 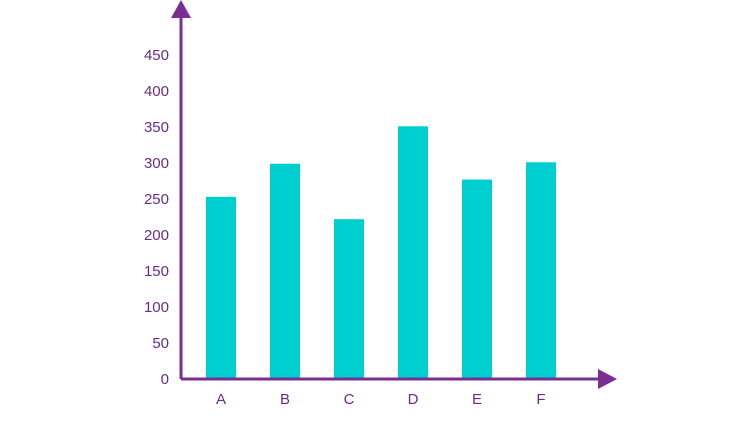 I want to click on y-tick-label-300: 300, so click(x=156, y=163).